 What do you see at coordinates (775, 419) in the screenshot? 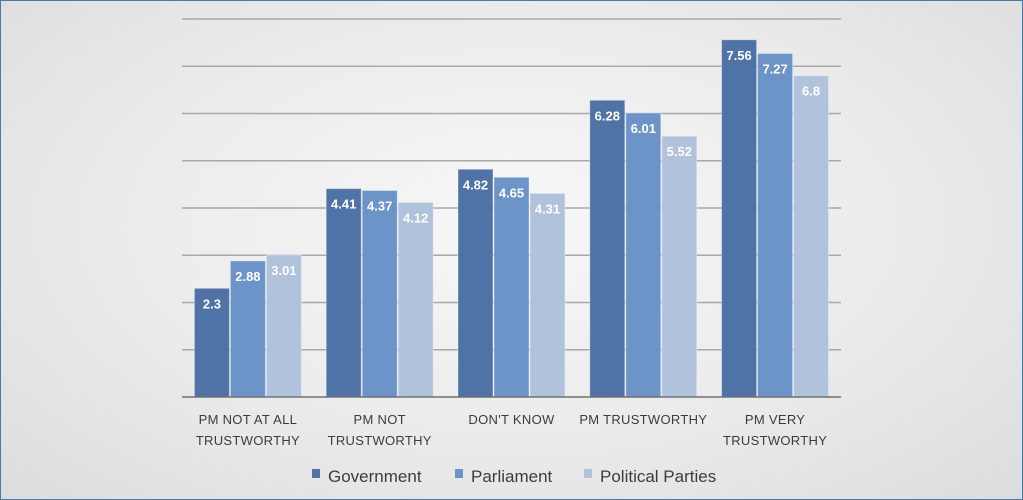
I see `x-tick-label: PM VERY` at bounding box center [775, 419].